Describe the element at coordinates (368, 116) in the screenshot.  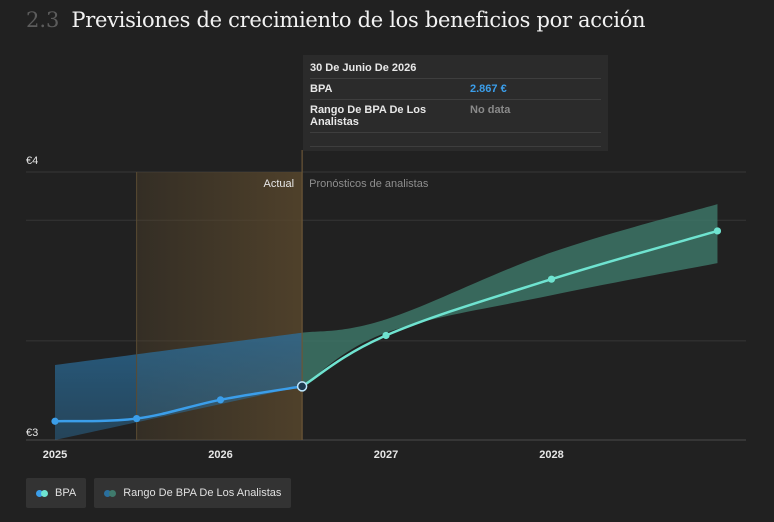
I see `tooltip-range-label: Rango De BPA De Los Analistas` at that location.